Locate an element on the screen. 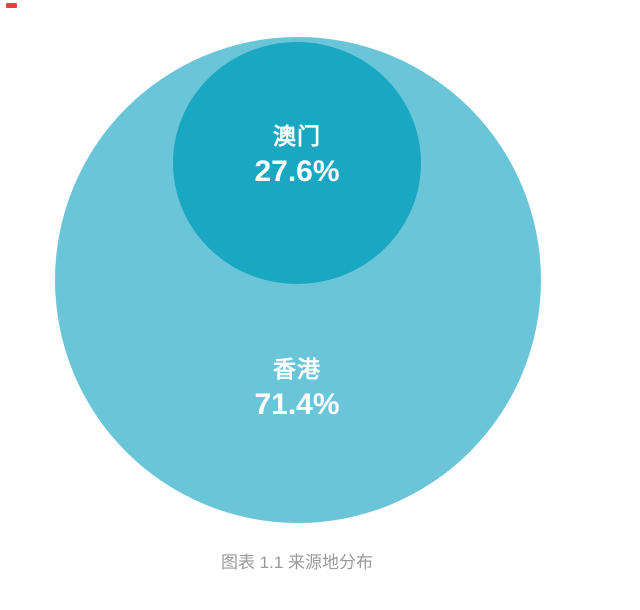  chart-caption: 图表 1.1 来源地分布 is located at coordinates (297, 562).